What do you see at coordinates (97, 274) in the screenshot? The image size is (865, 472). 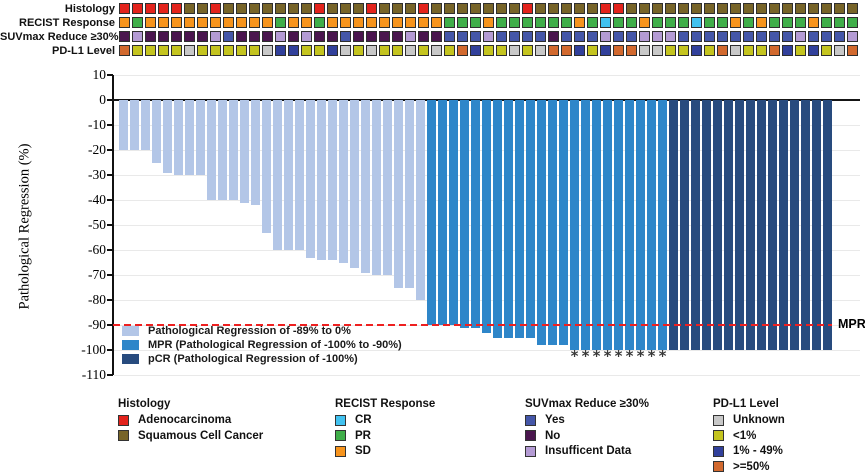 I see `y-tick-label: -70` at bounding box center [97, 274].